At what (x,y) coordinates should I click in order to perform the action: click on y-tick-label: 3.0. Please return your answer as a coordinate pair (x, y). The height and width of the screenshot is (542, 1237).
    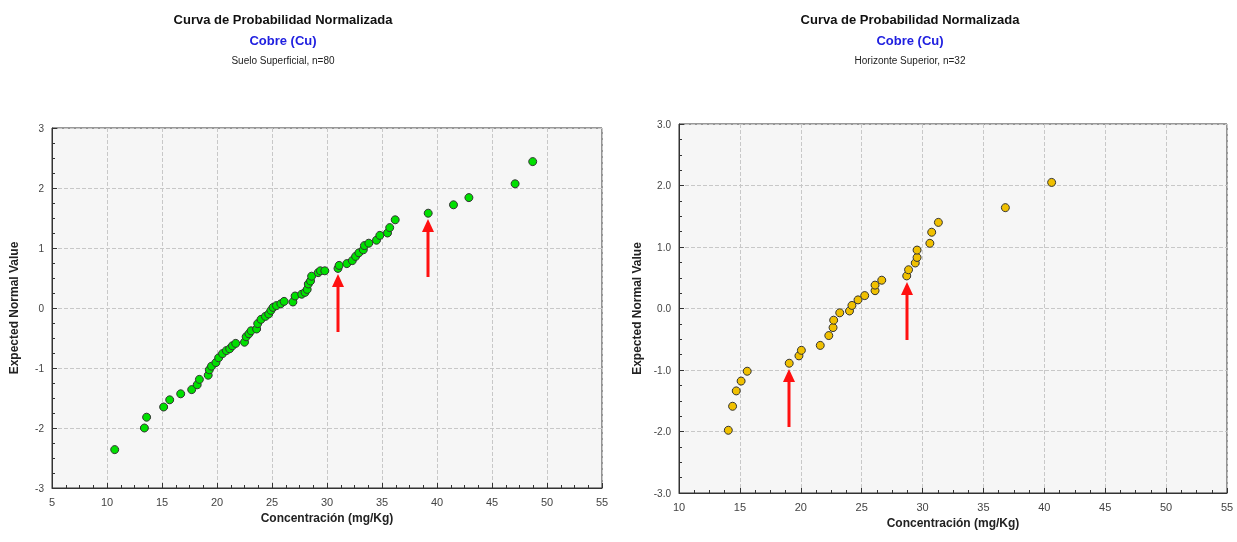
    Looking at the image, I should click on (664, 124).